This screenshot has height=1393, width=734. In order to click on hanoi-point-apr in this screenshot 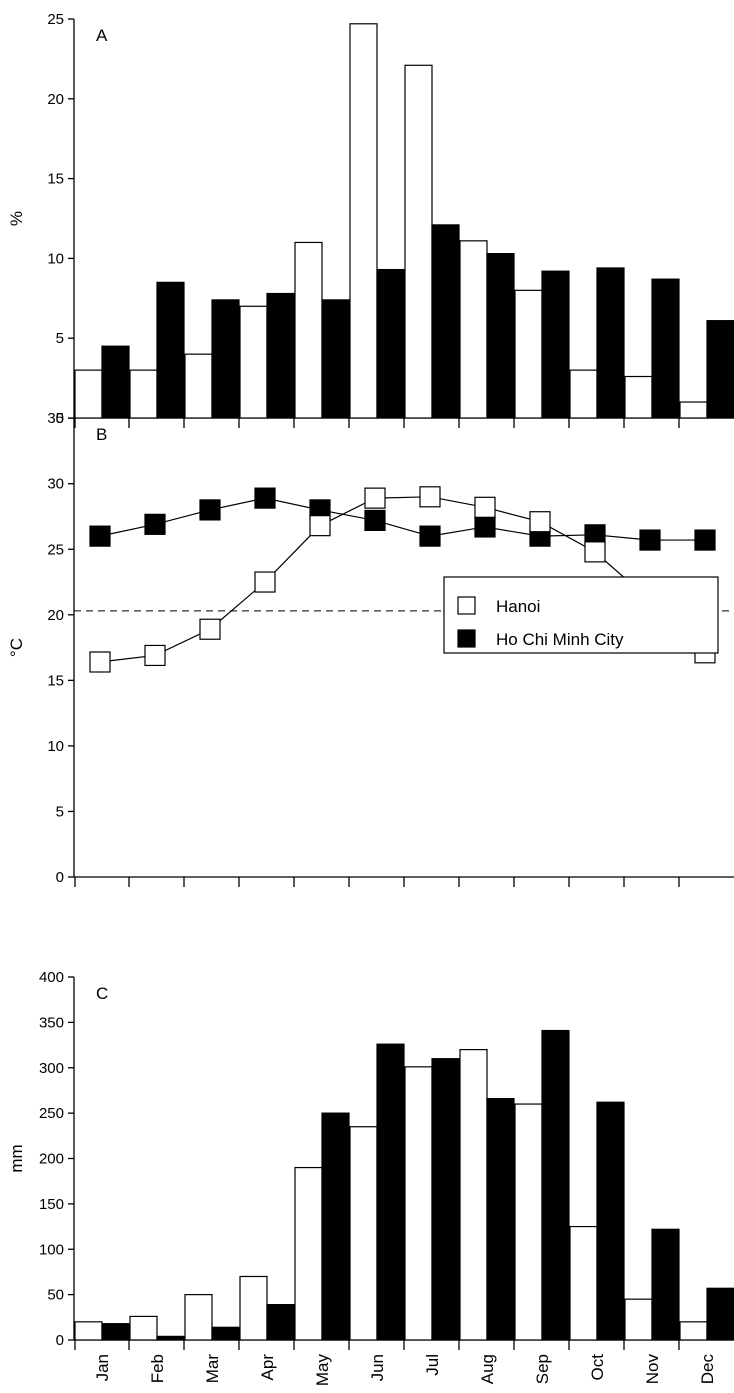, I will do `click(265, 582)`.